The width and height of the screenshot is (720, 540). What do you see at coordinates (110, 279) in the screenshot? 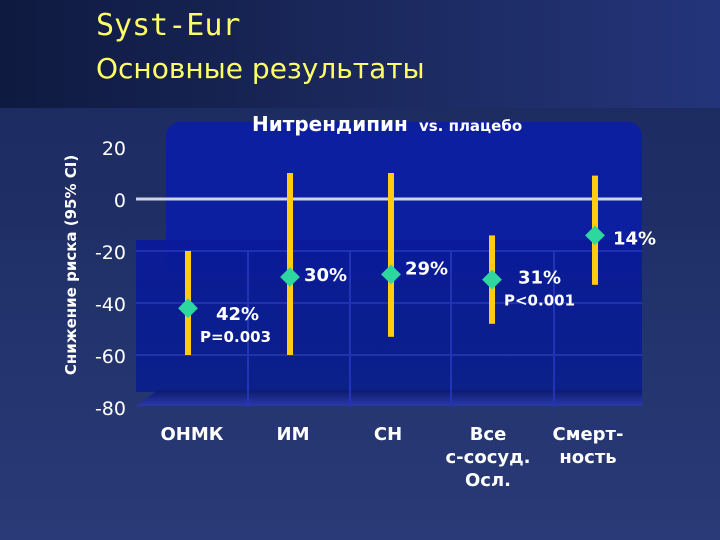
I see `y-tick-labels: 20 0 -20 -40 -60 -80` at bounding box center [110, 279].